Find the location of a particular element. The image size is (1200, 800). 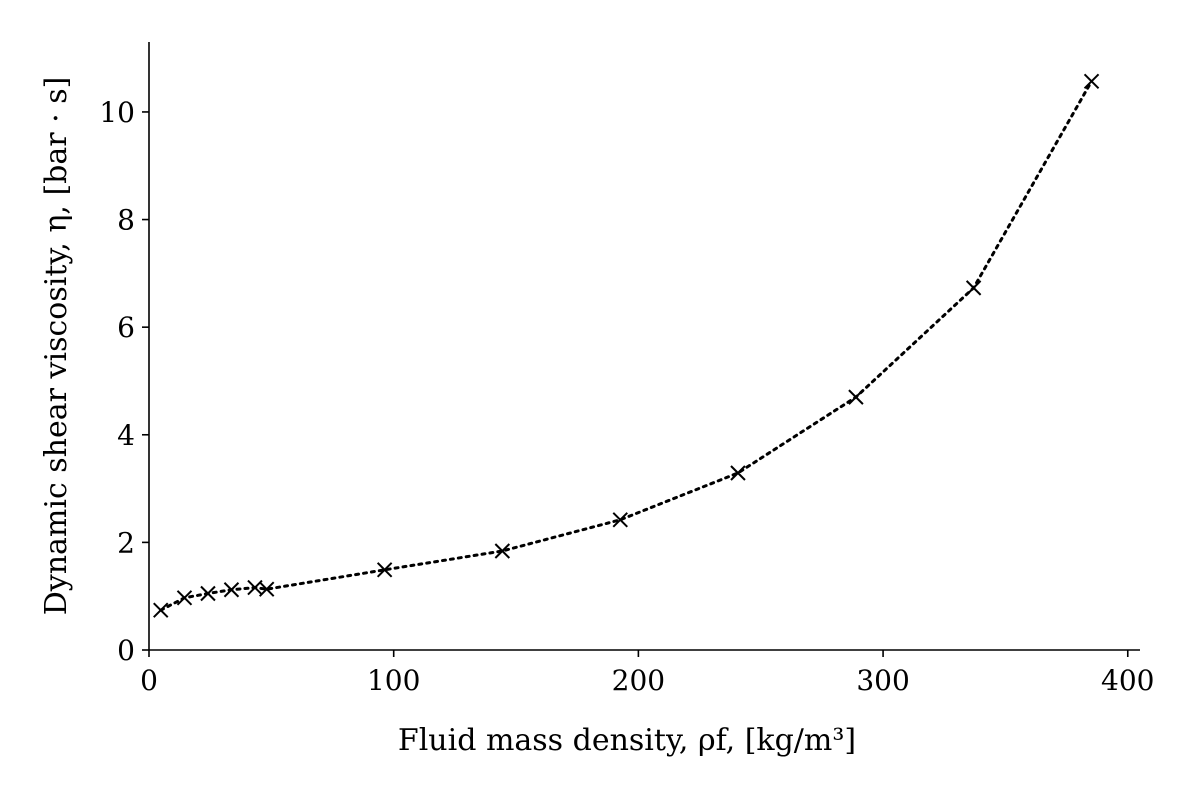

x-tick-label-100: 100 is located at coordinates (393, 680).